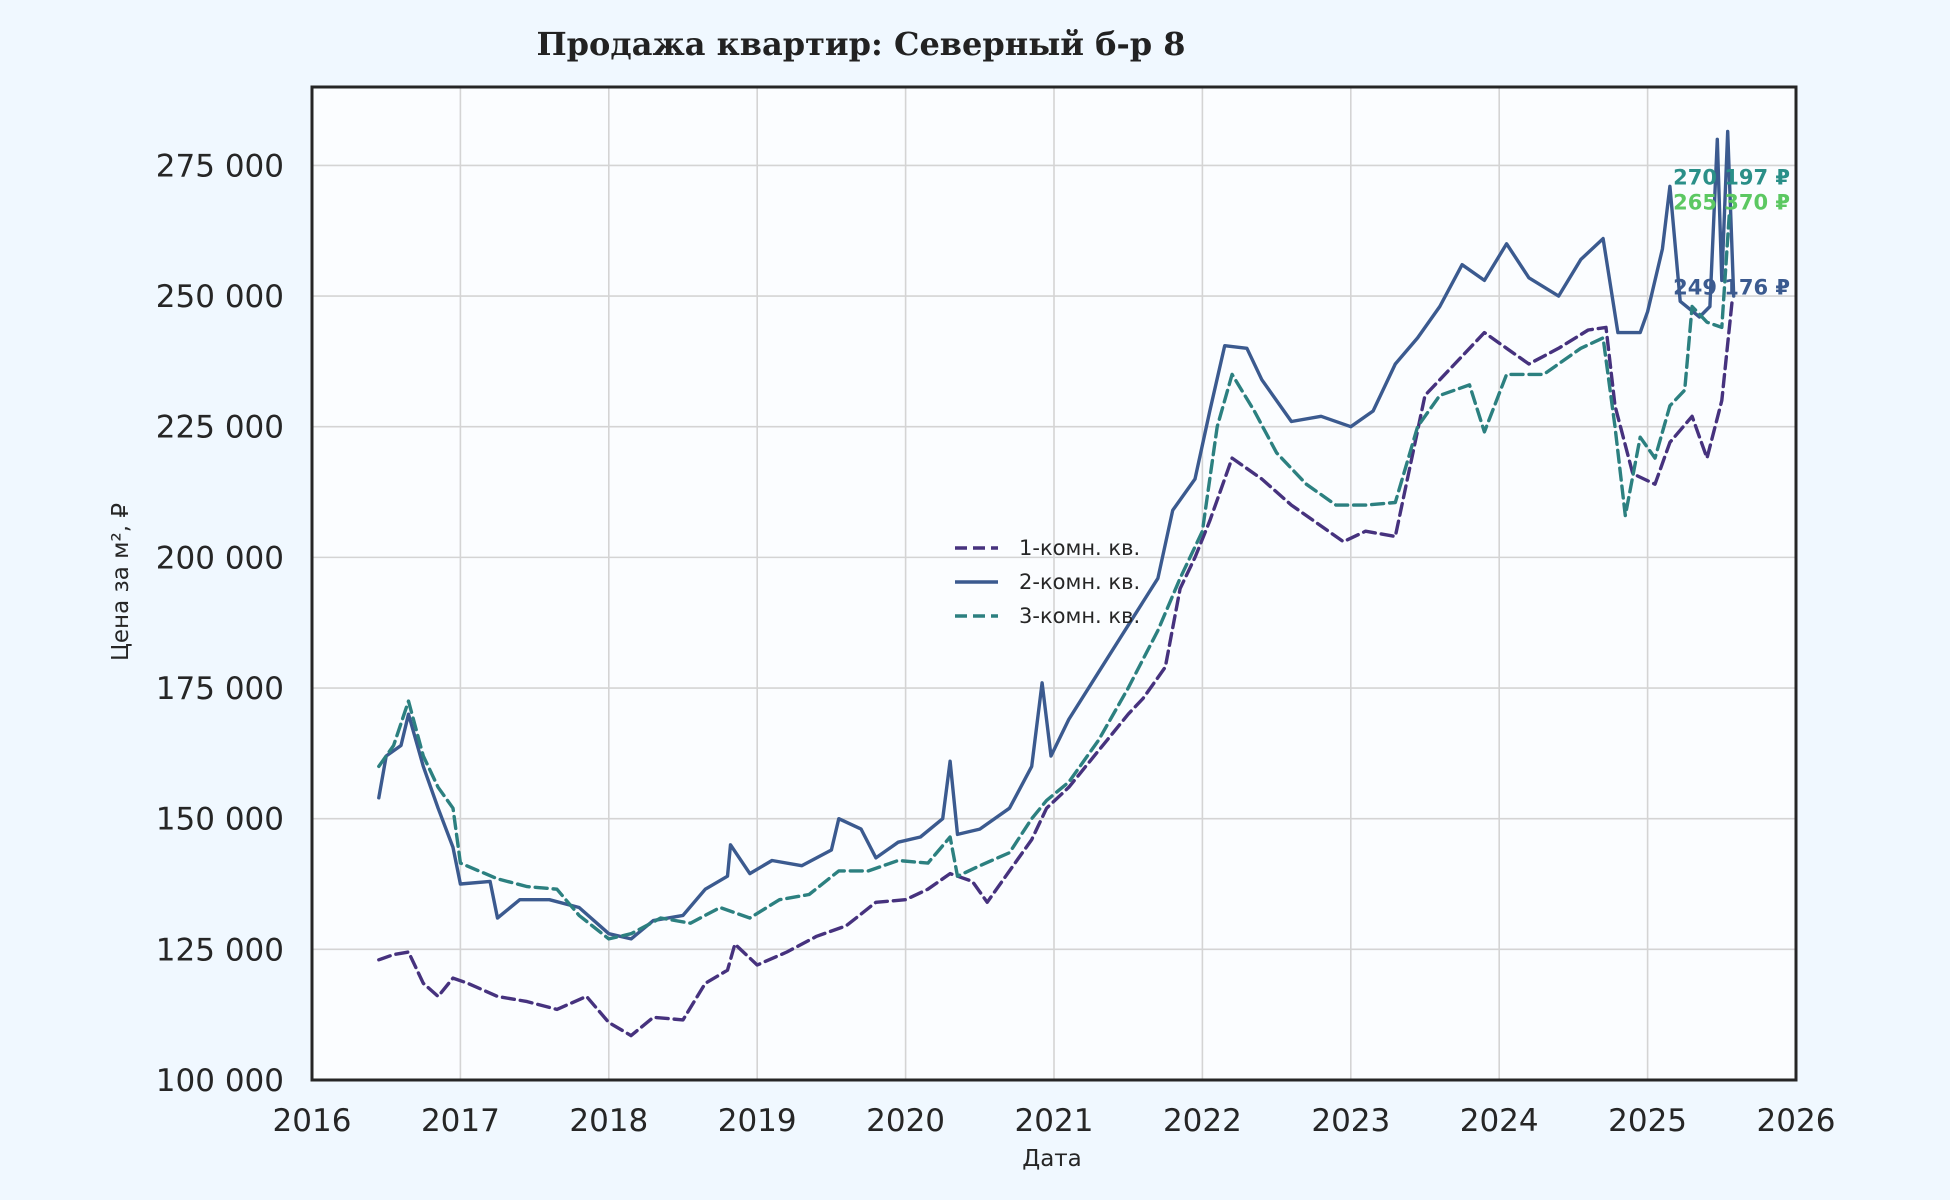 This screenshot has height=1200, width=1950. Describe the element at coordinates (220, 166) in the screenshot. I see `y-tick-label: 275 000` at that location.